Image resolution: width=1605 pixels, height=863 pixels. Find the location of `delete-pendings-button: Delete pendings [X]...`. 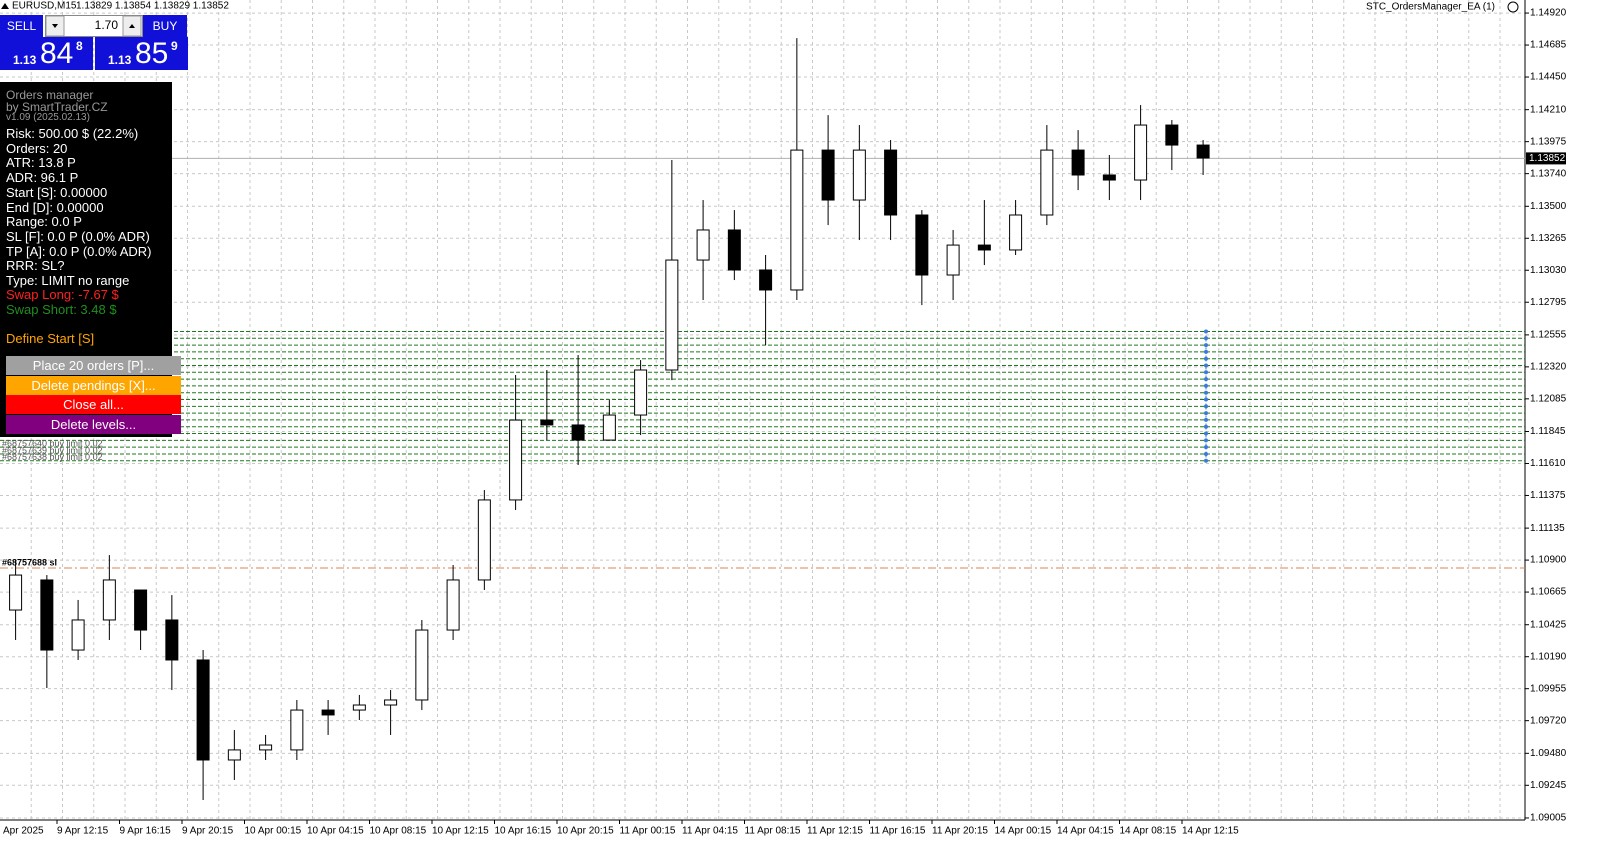

delete-pendings-button: Delete pendings [X]... is located at coordinates (93, 385).